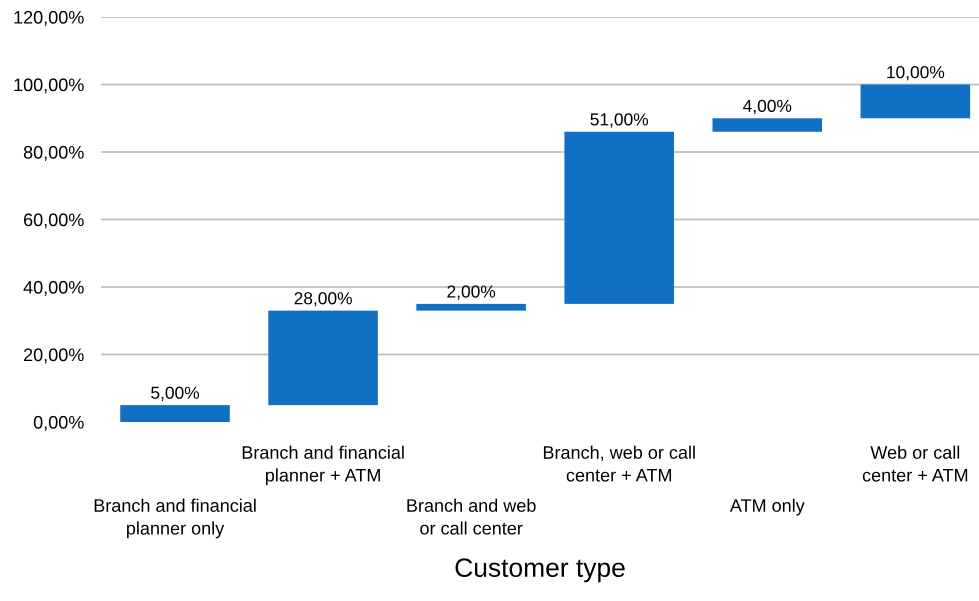  I want to click on data-label: 4,00%, so click(767, 107).